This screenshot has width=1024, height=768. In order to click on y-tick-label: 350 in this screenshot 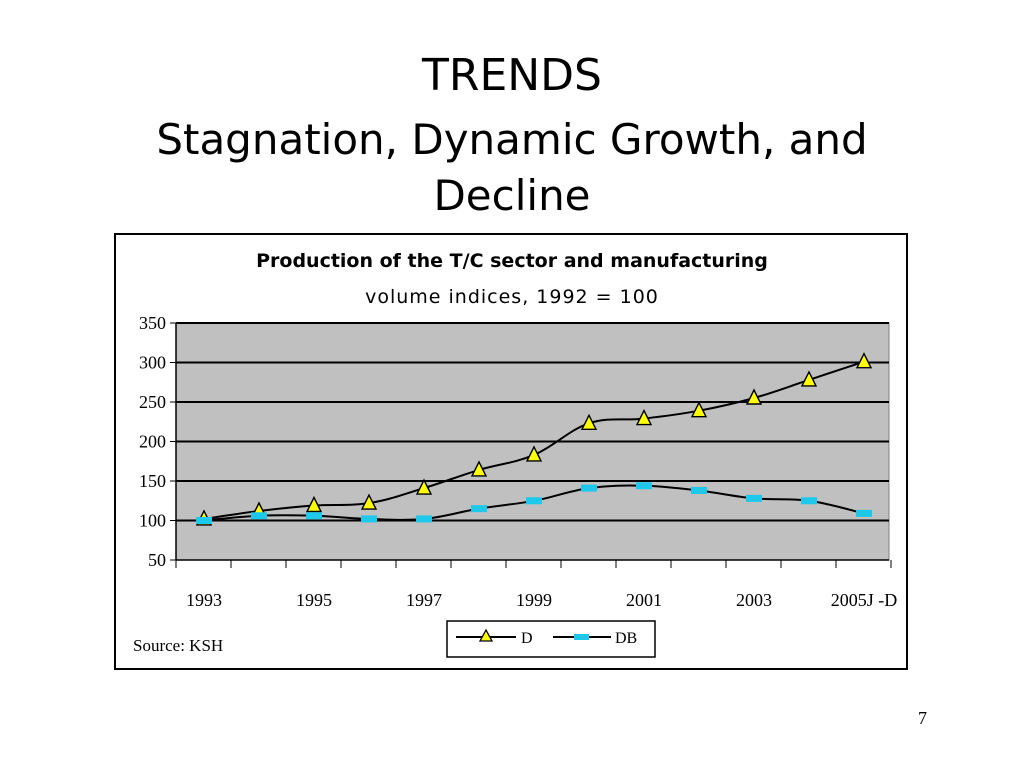, I will do `click(152, 323)`.